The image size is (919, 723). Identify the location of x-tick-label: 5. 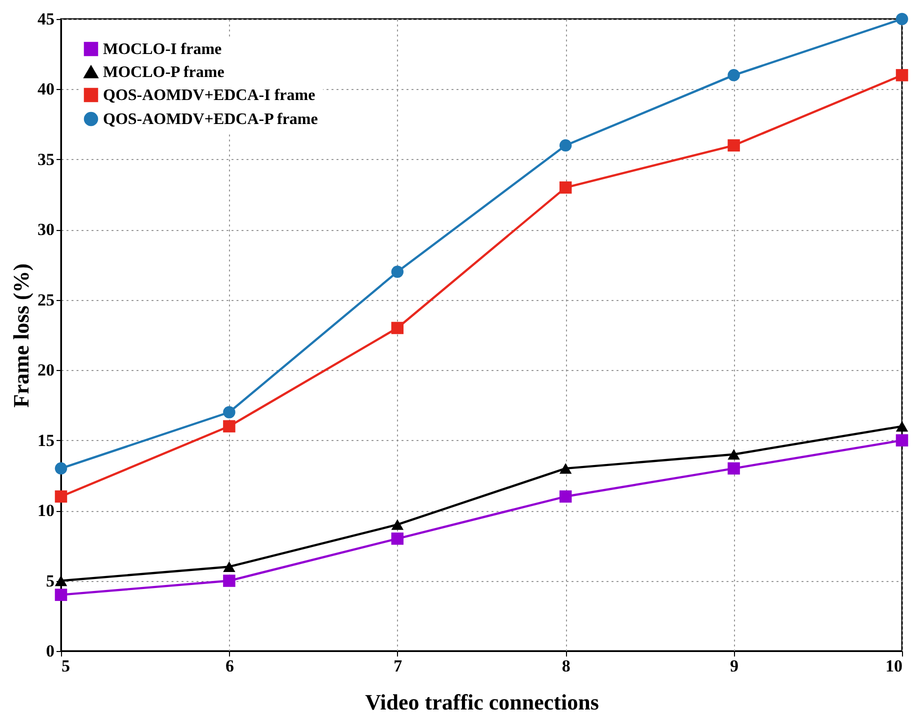
(66, 666).